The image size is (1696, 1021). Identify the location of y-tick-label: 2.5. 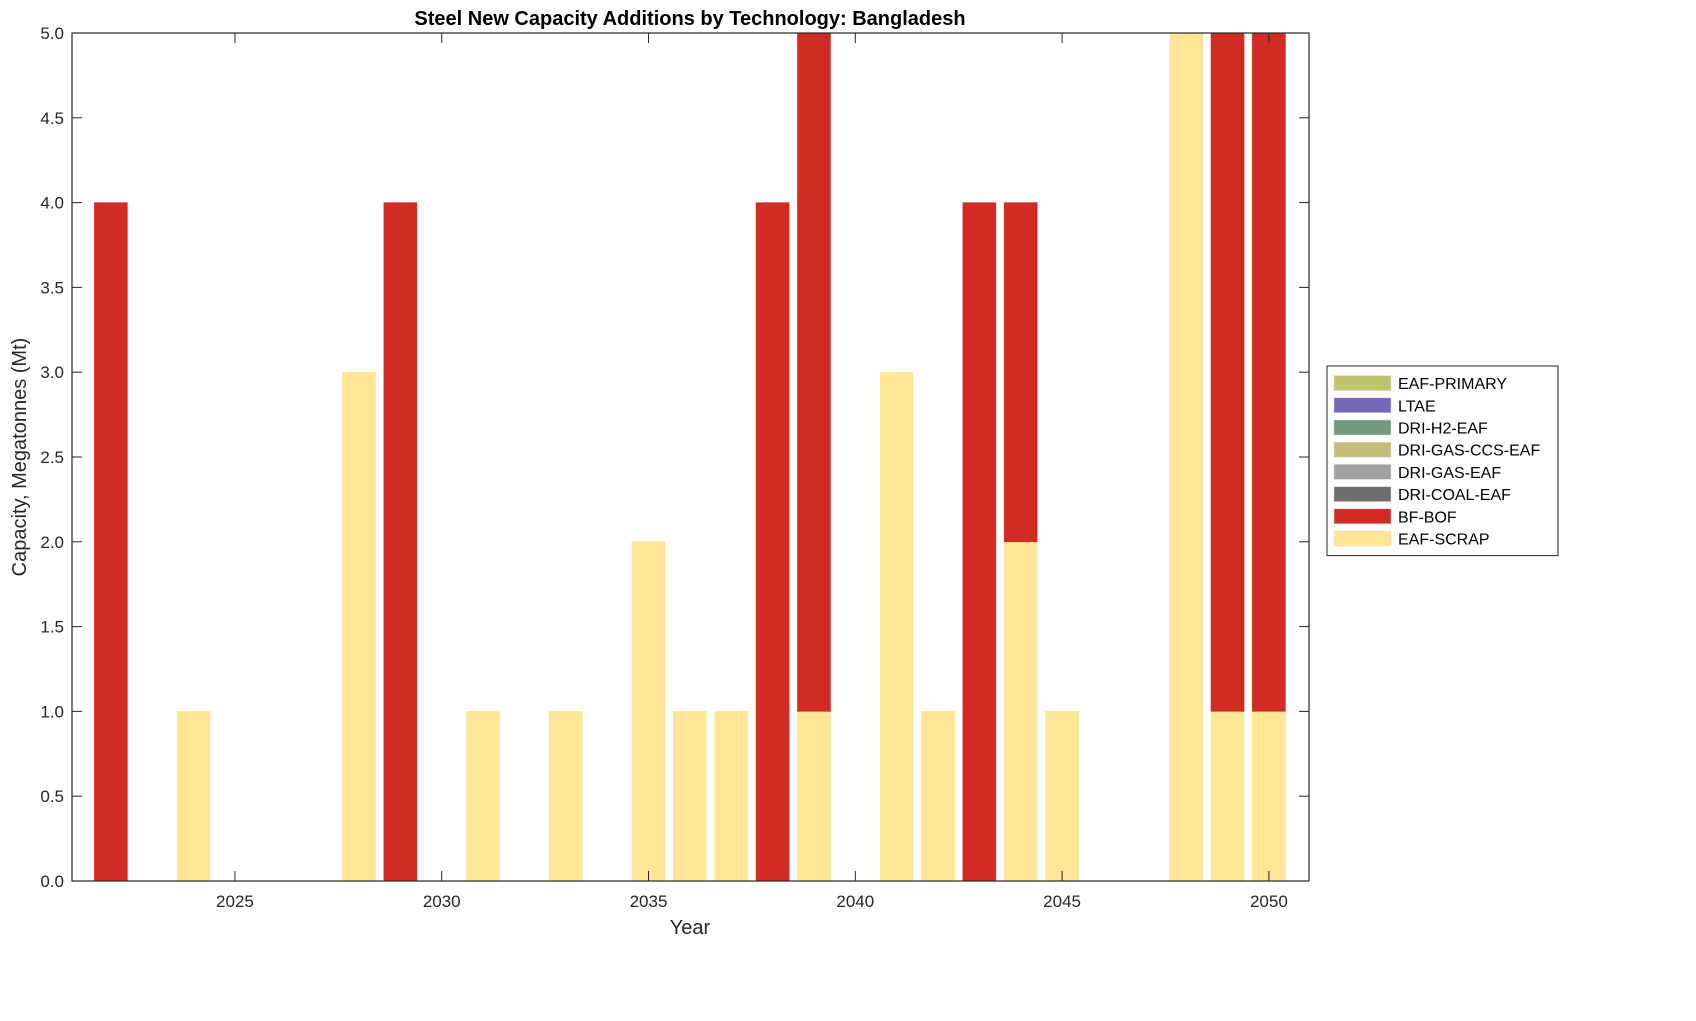
(52, 457).